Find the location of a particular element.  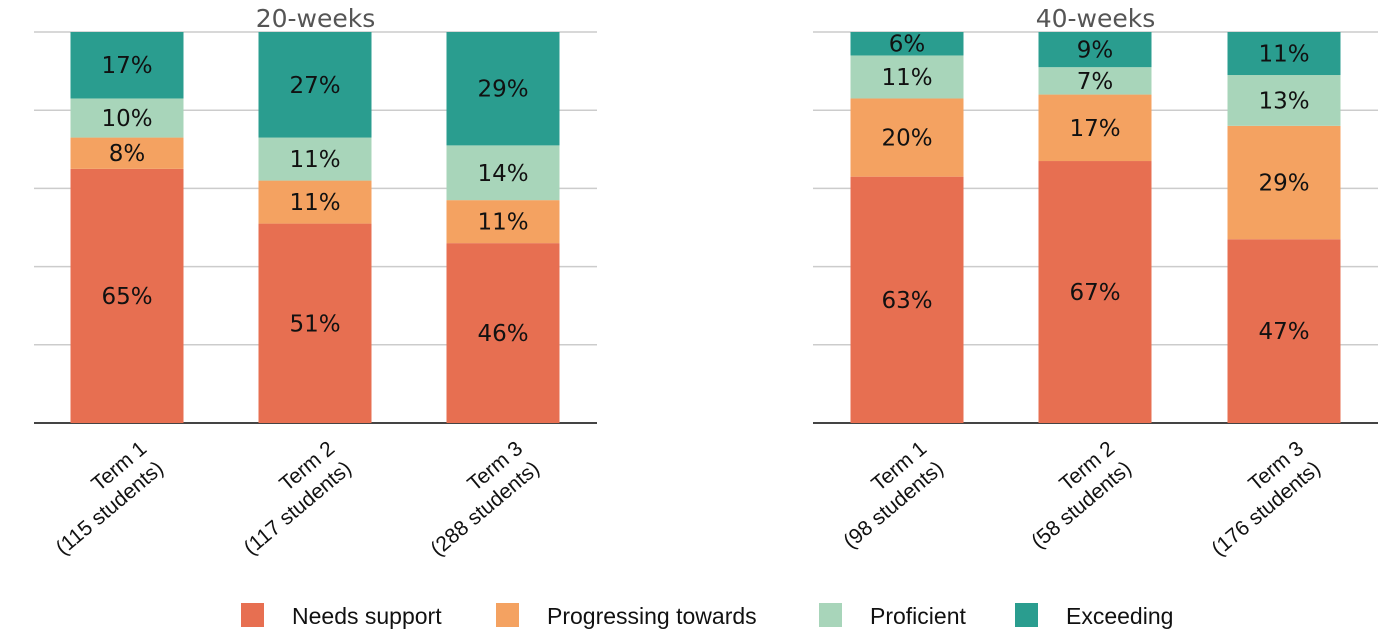

x-tick-label: Term 3(176 students) is located at coordinates (1266, 499).